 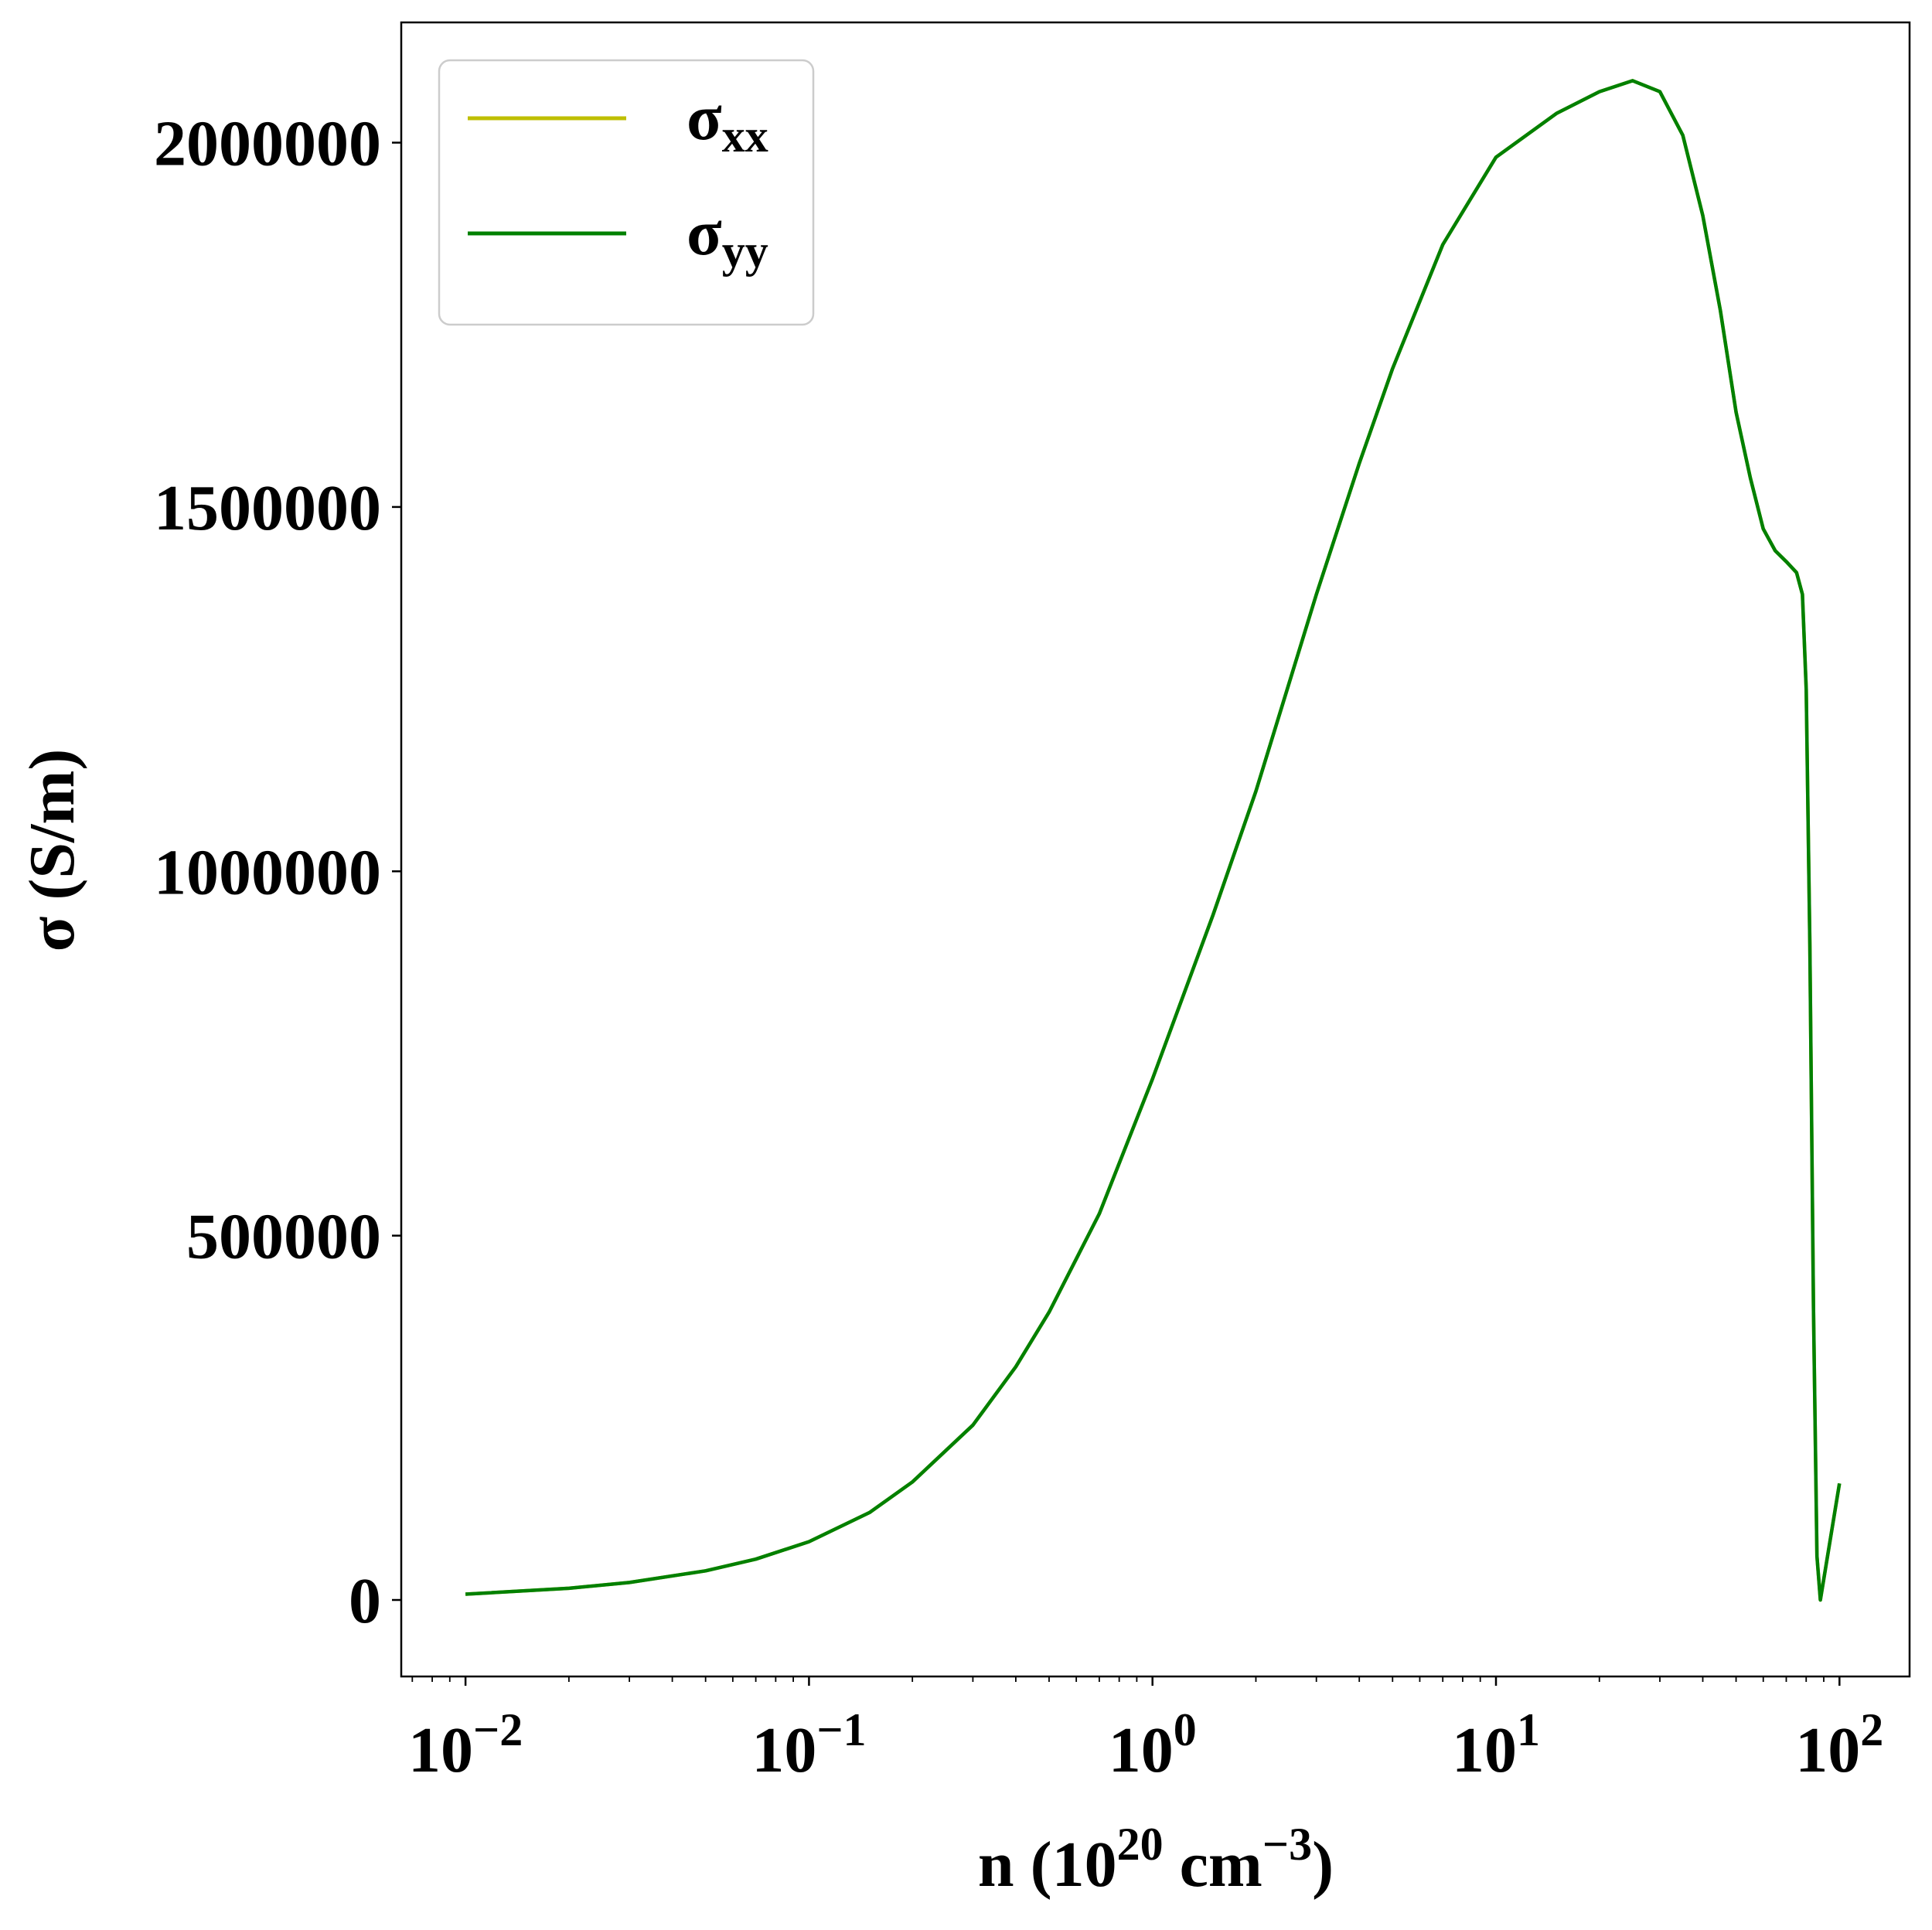 I want to click on x-tick-label: 10², so click(x=1839, y=1745).